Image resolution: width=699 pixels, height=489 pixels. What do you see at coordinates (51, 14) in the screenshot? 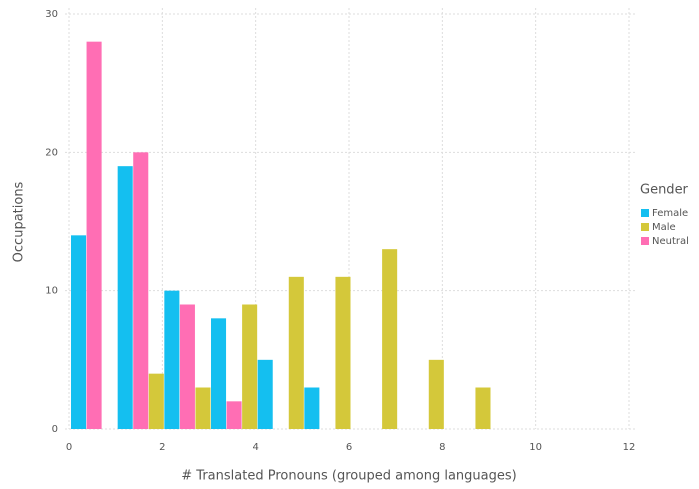
I see `y-tick-label: 30` at bounding box center [51, 14].